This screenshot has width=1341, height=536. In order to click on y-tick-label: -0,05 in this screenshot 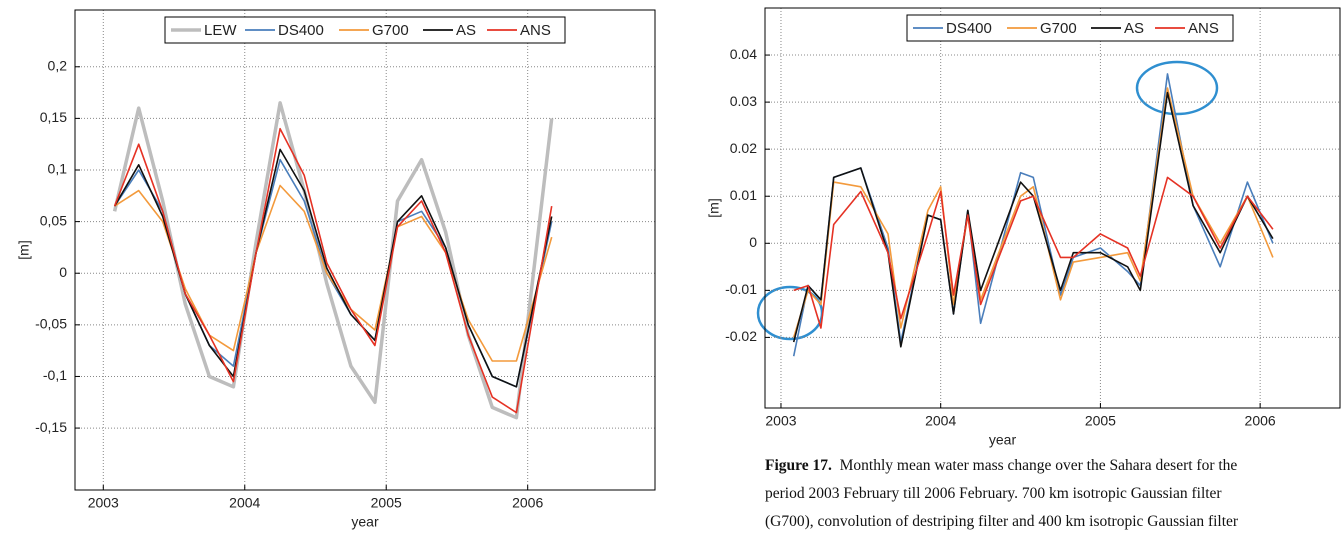, I will do `click(51, 324)`.